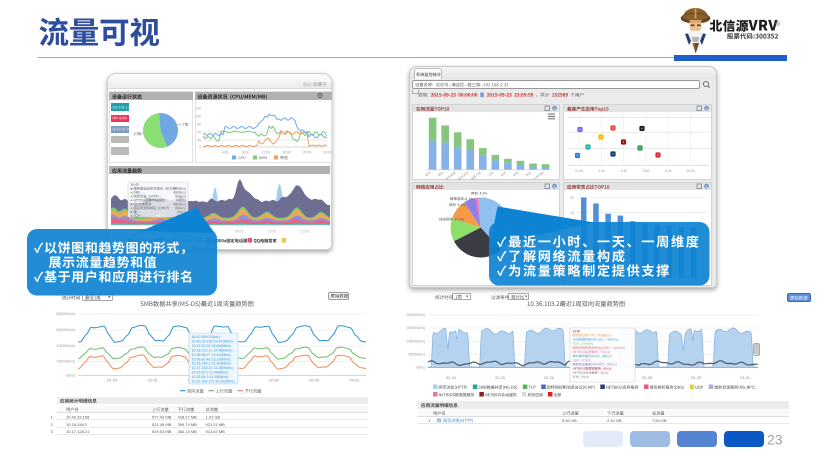  What do you see at coordinates (416, 328) in the screenshot?
I see `svg-text: 150000(k/s)` at bounding box center [416, 328].